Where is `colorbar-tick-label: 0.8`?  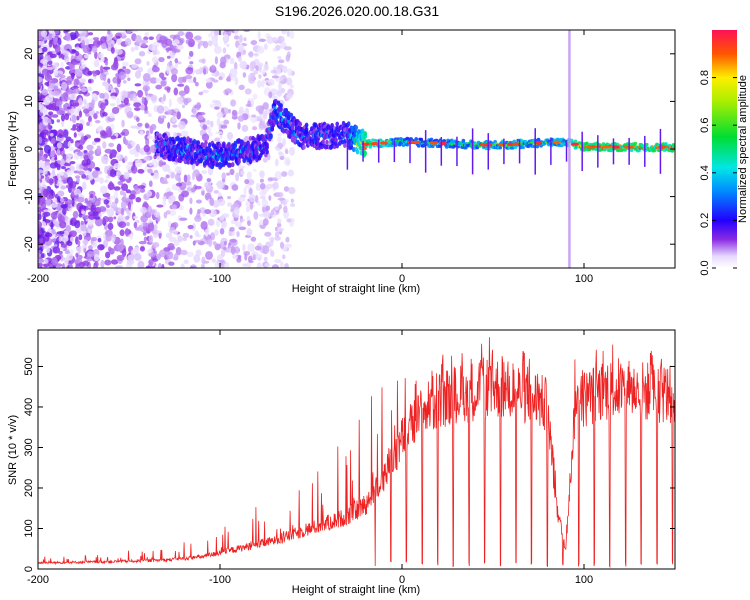
colorbar-tick-label: 0.8 is located at coordinates (705, 77).